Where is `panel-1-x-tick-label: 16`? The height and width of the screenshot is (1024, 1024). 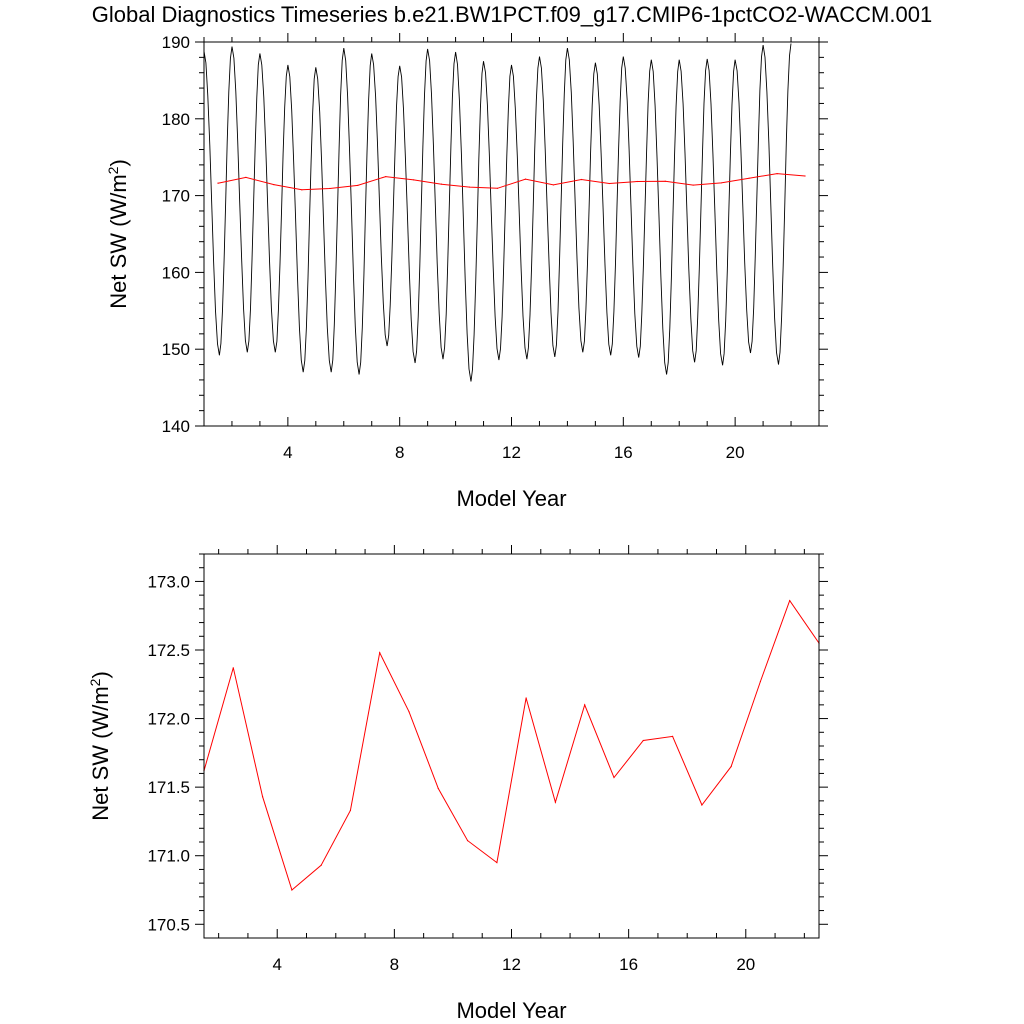
panel-1-x-tick-label: 16 is located at coordinates (623, 452).